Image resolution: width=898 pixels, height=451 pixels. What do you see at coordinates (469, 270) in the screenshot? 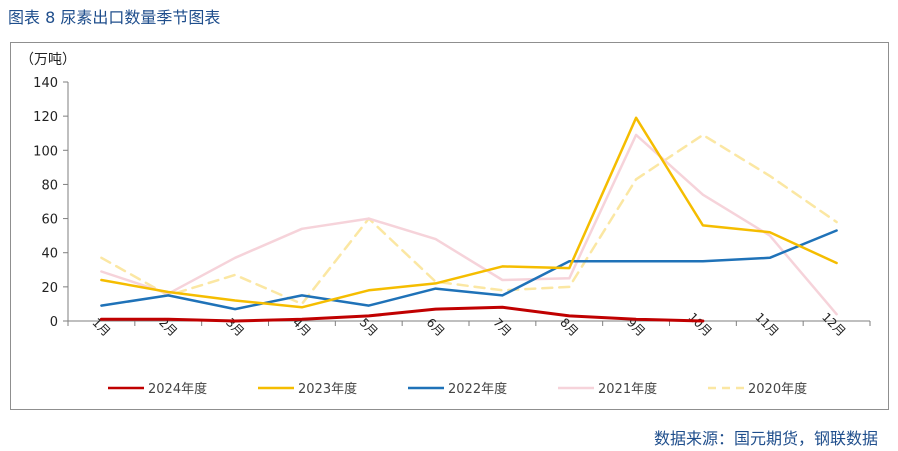
I see `series-line-2022年度` at bounding box center [469, 270].